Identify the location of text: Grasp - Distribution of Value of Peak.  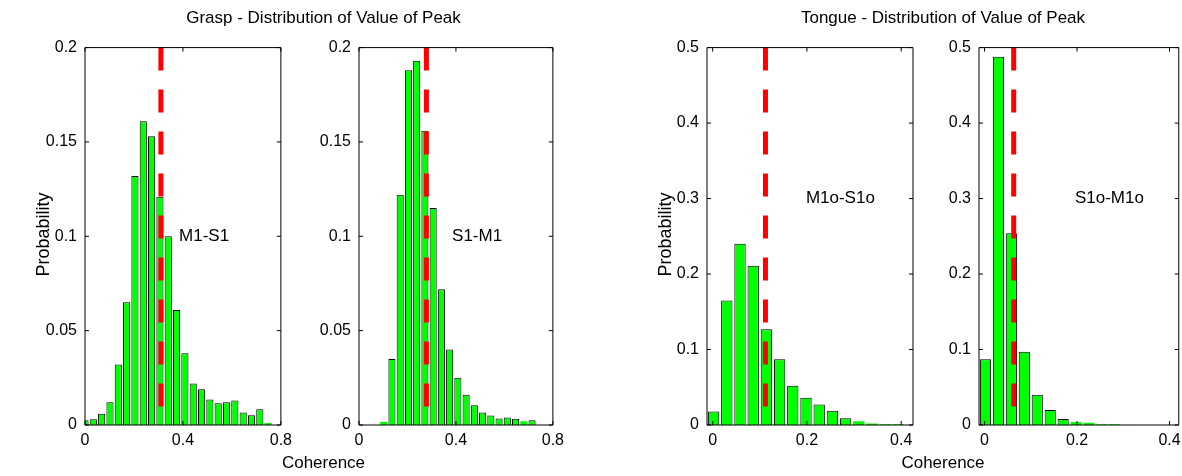
(323, 18).